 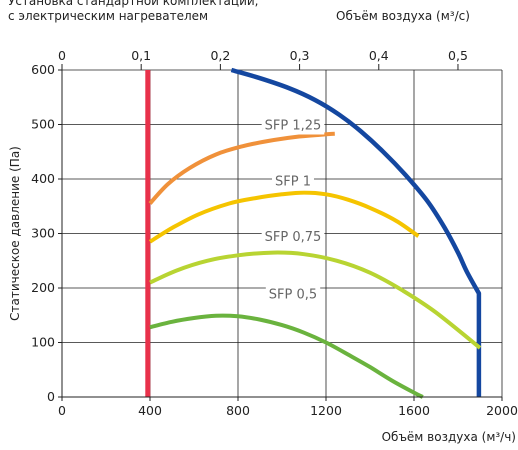 I want to click on y-tick-label: 500, so click(x=43, y=124).